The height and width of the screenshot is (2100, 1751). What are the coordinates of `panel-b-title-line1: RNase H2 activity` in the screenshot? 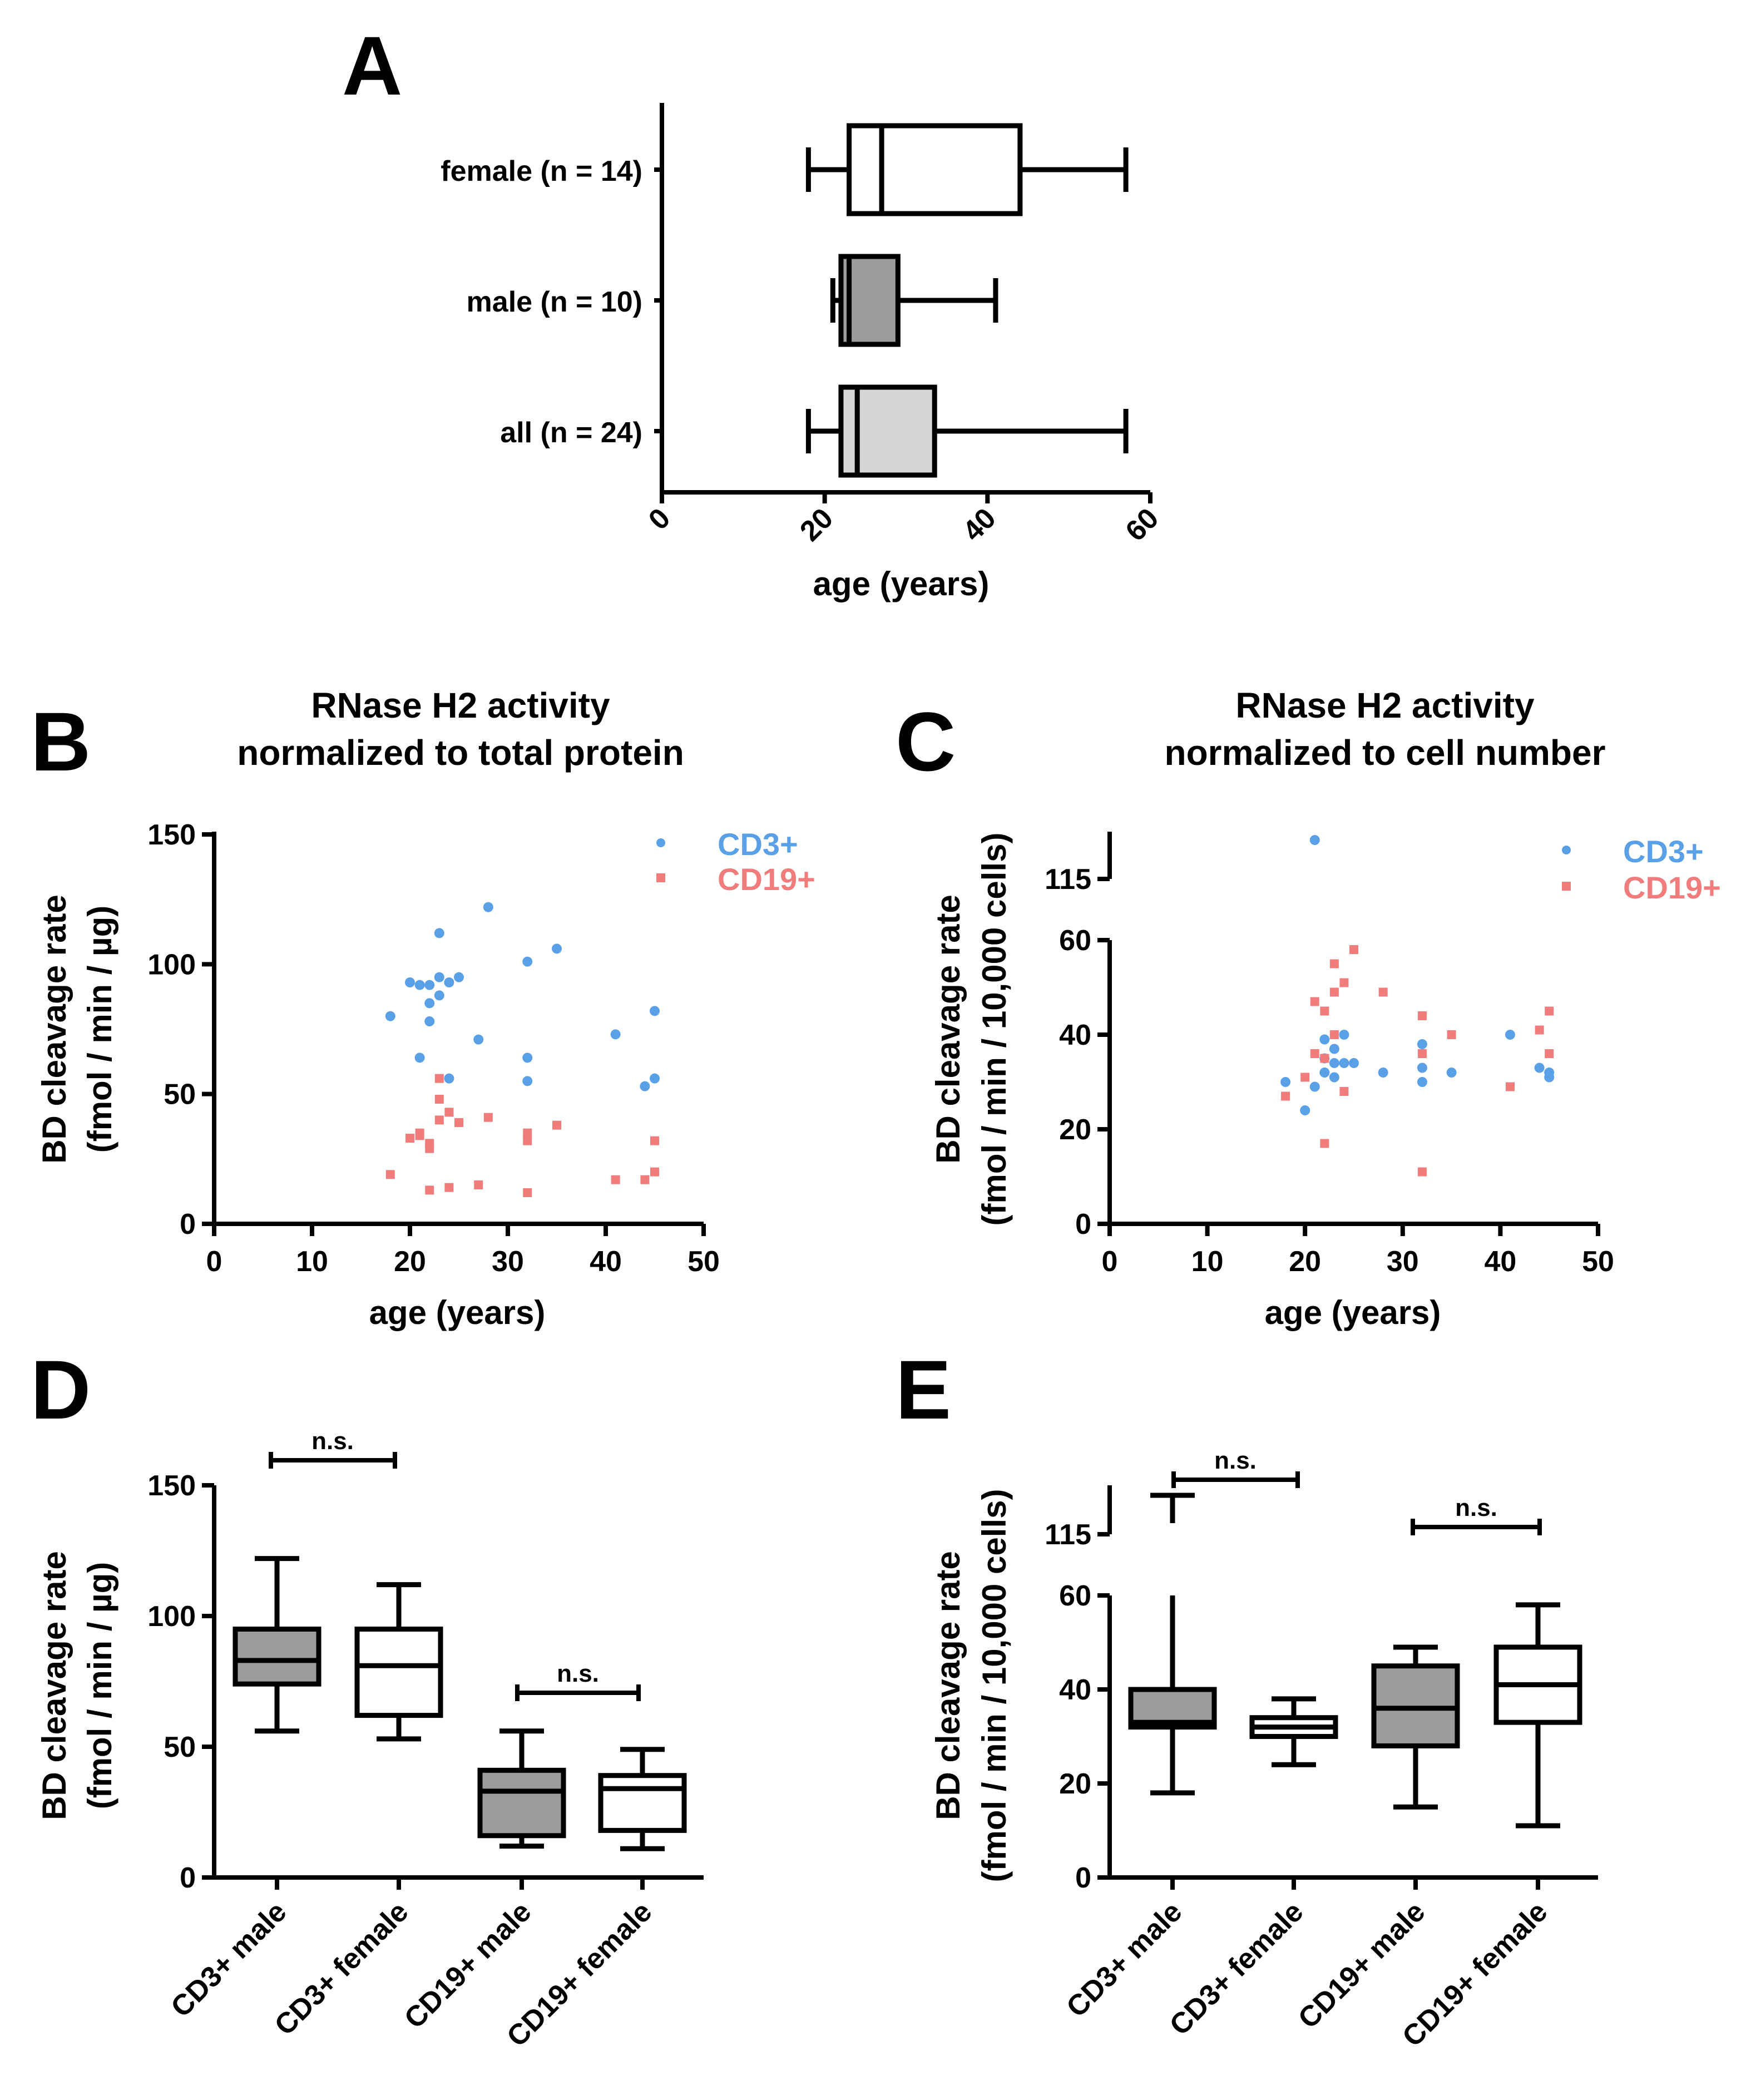 It's located at (460, 705).